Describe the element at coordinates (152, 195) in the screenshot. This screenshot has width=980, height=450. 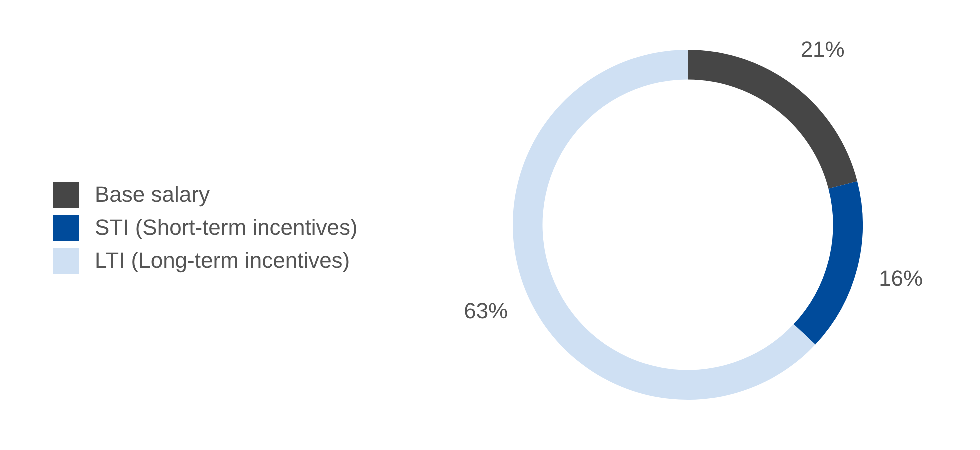
I see `legend-label: Base salary` at that location.